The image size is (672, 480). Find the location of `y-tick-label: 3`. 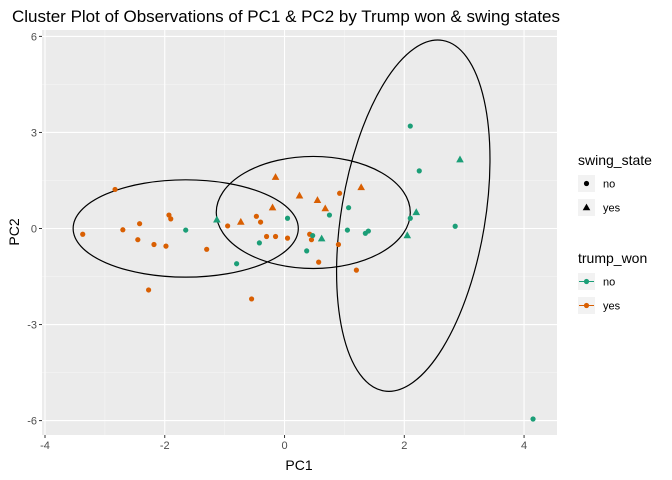

y-tick-label: 3 is located at coordinates (34, 133).